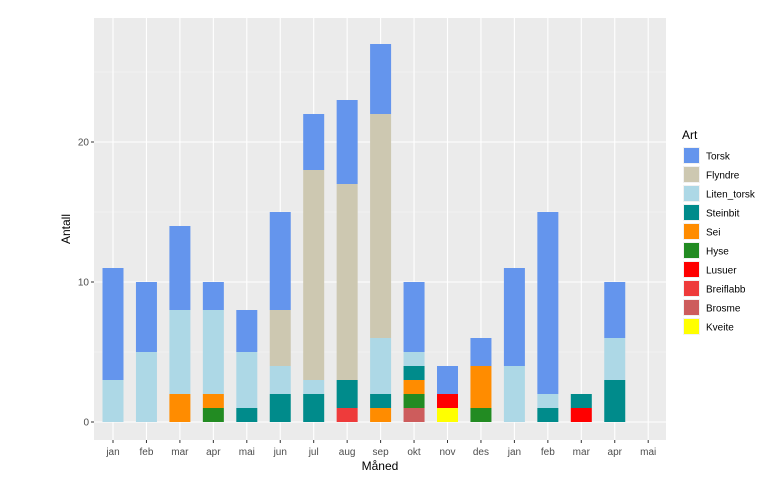 The width and height of the screenshot is (776, 479). I want to click on legend-label: Steinbit, so click(723, 214).